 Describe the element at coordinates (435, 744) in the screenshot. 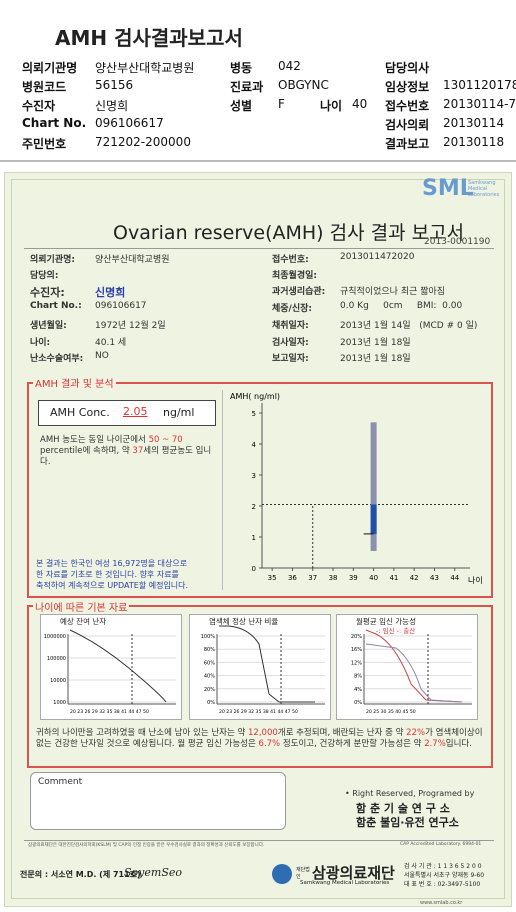

I see `summary-num: 2.7%` at that location.